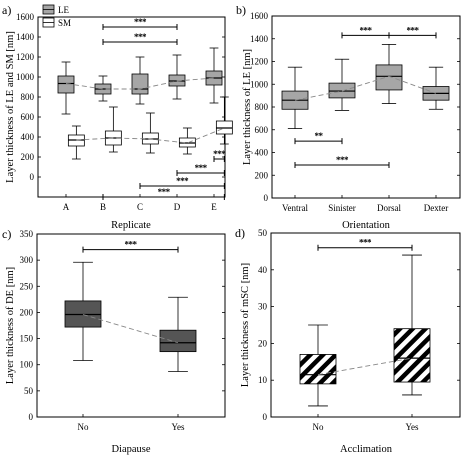  What do you see at coordinates (113, 129) in the screenshot?
I see `box-SM-B` at bounding box center [113, 129].